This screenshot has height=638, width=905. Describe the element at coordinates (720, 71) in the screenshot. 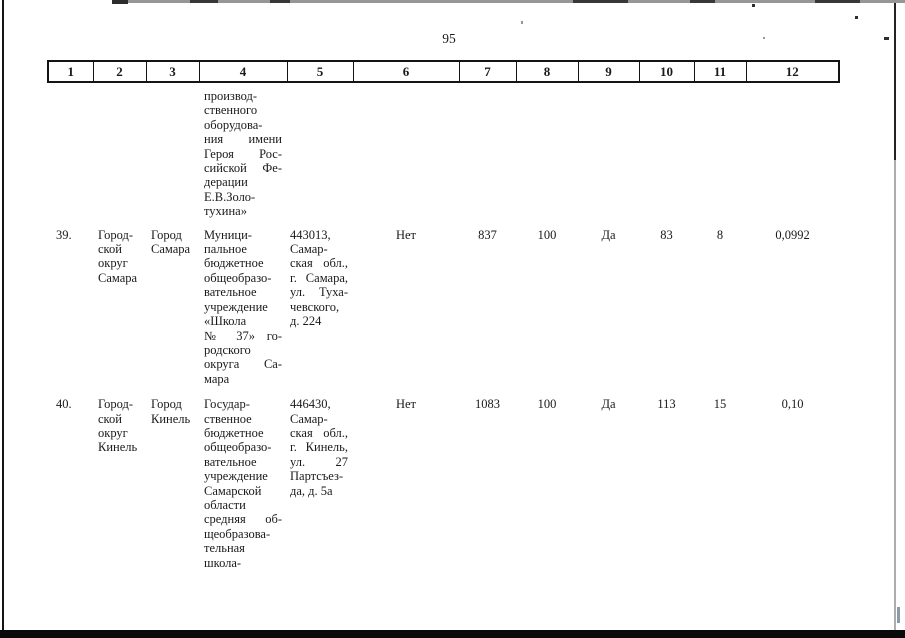

I see `header-cell-11: 11` at that location.